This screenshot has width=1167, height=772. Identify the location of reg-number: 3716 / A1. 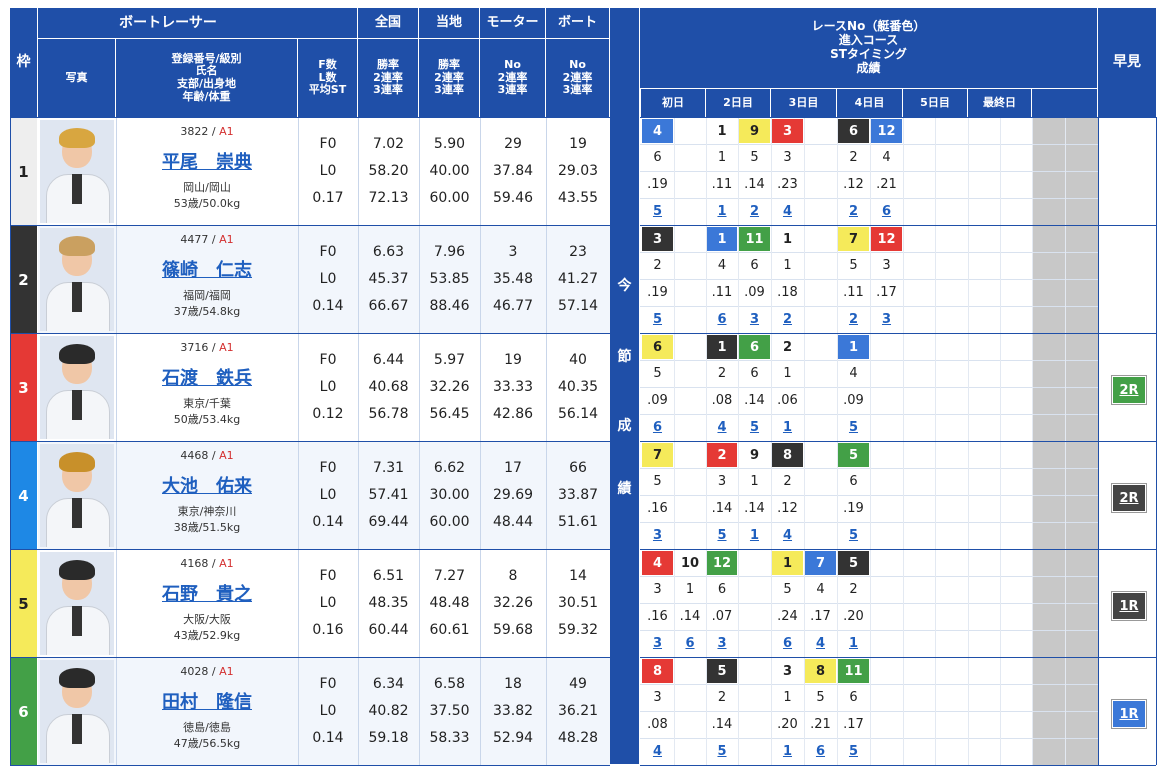
(207, 347).